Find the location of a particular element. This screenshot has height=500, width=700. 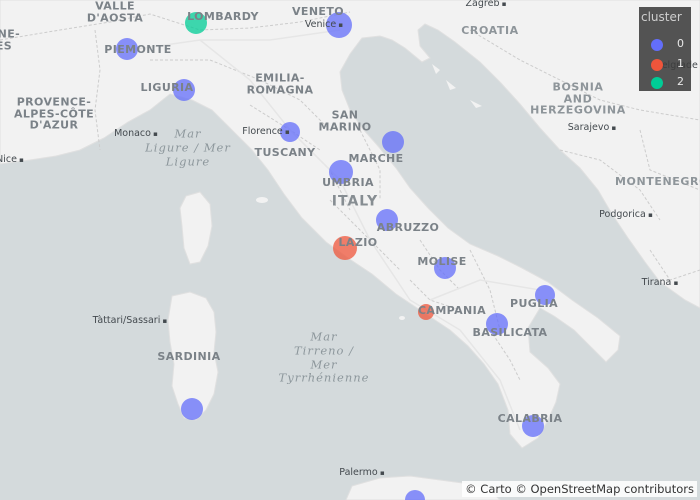

label-piemonte: PIEMONTE is located at coordinates (138, 50).